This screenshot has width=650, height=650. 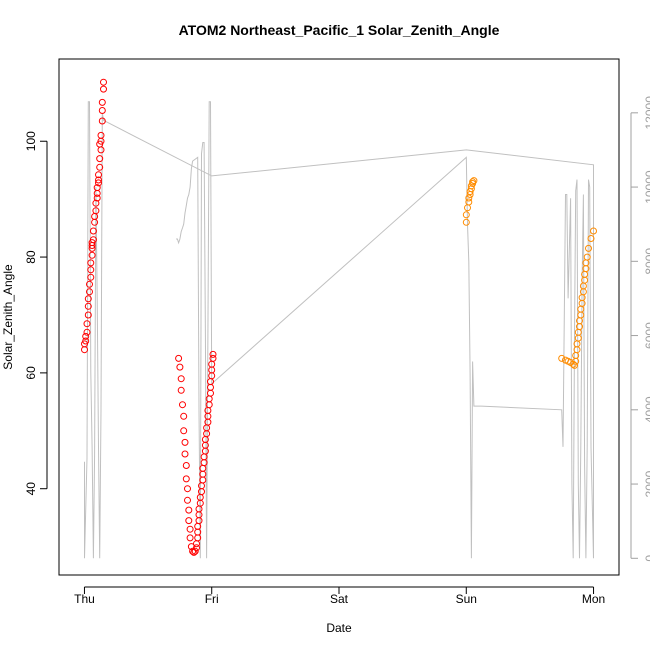 I want to click on left-tick-label: 40, so click(x=31, y=489).